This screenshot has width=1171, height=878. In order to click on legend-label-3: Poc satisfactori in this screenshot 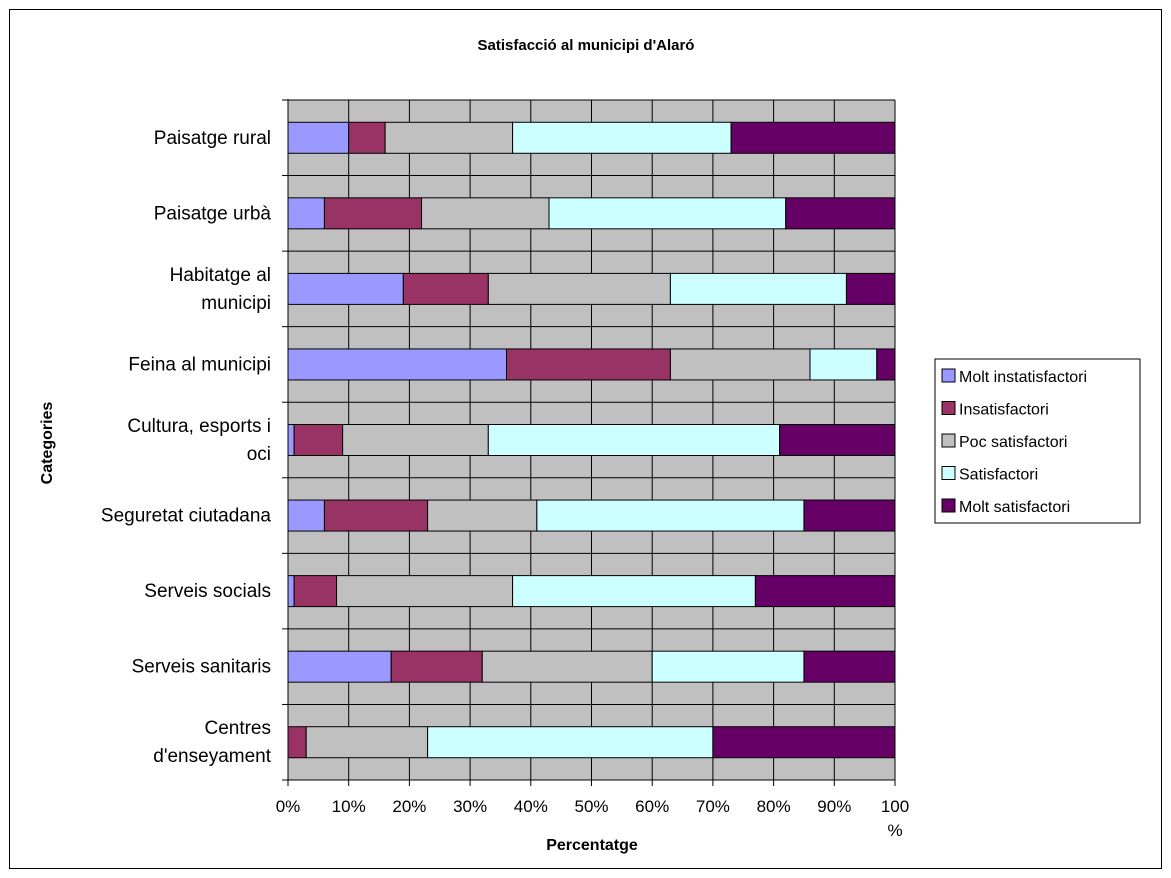, I will do `click(1013, 442)`.